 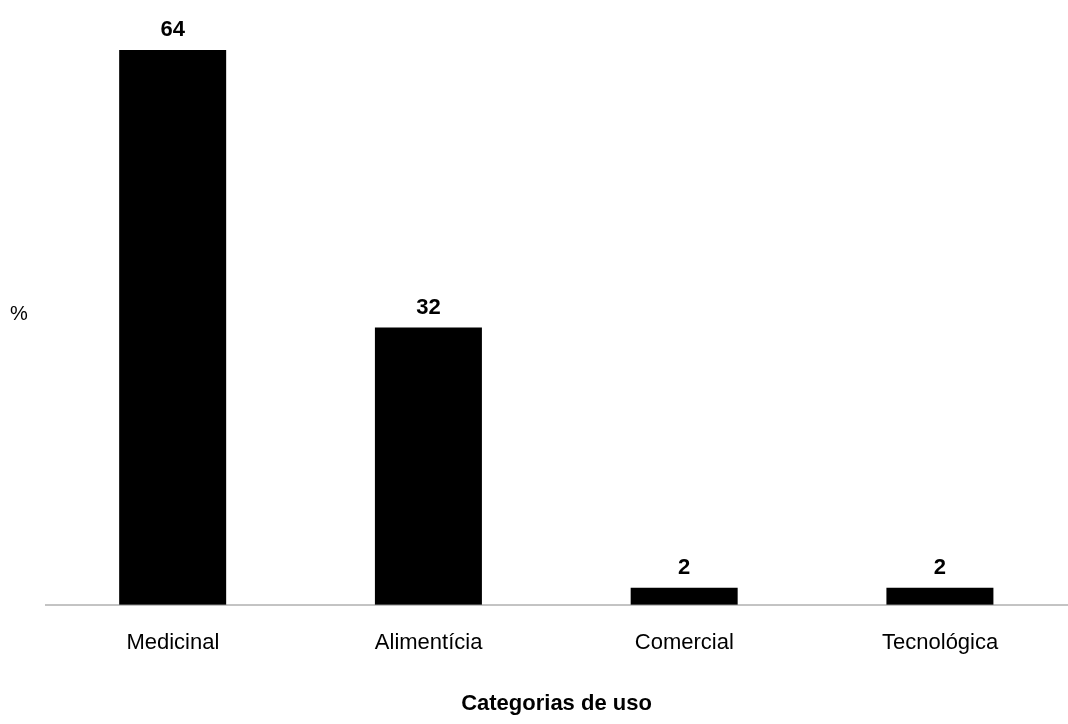 What do you see at coordinates (173, 641) in the screenshot?
I see `x-tick-label: Medicinal` at bounding box center [173, 641].